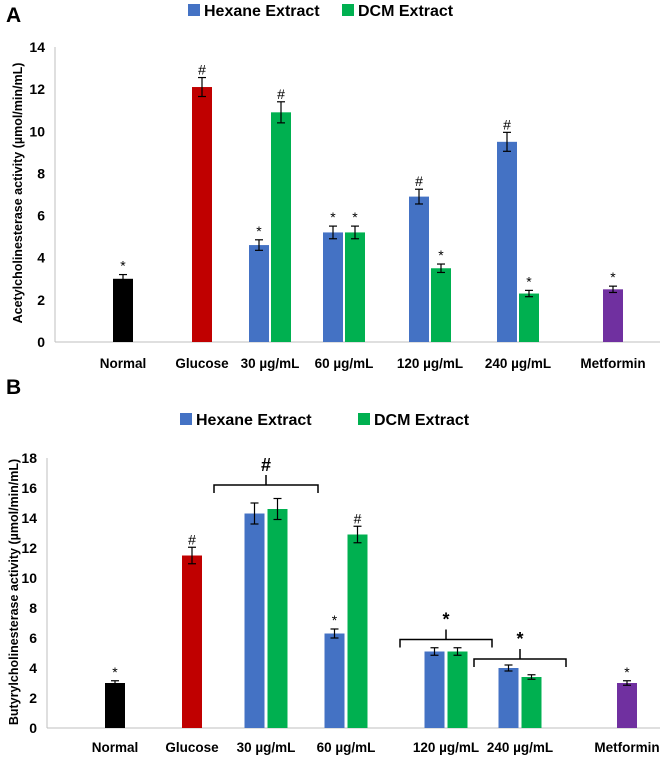 The width and height of the screenshot is (667, 762). What do you see at coordinates (419, 269) in the screenshot?
I see `bar-a-120-g-ml-hexane-extract` at bounding box center [419, 269].